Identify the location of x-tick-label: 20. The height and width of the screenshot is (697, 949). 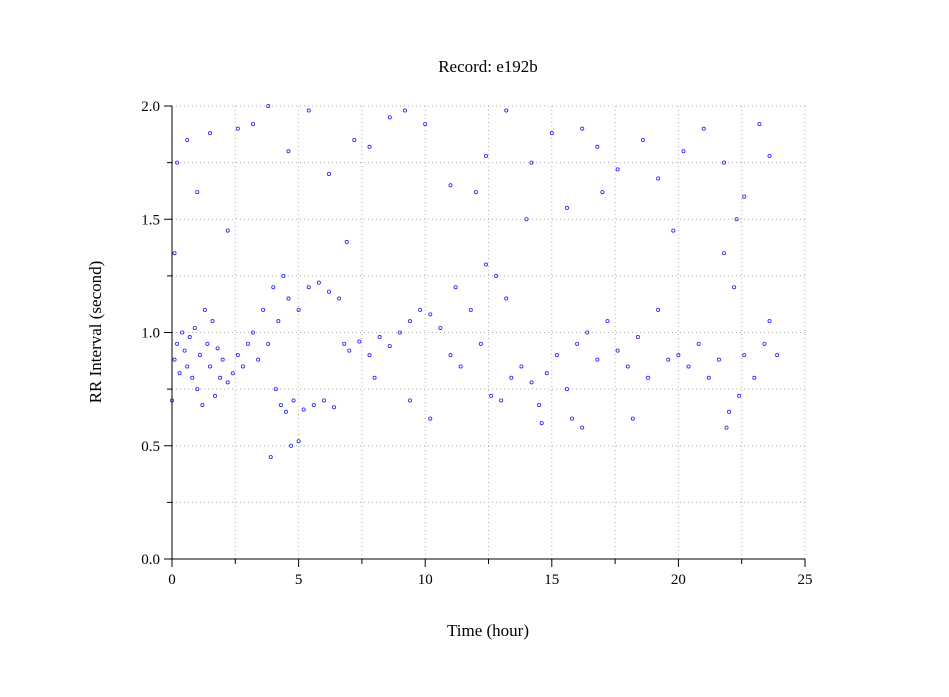
(678, 580).